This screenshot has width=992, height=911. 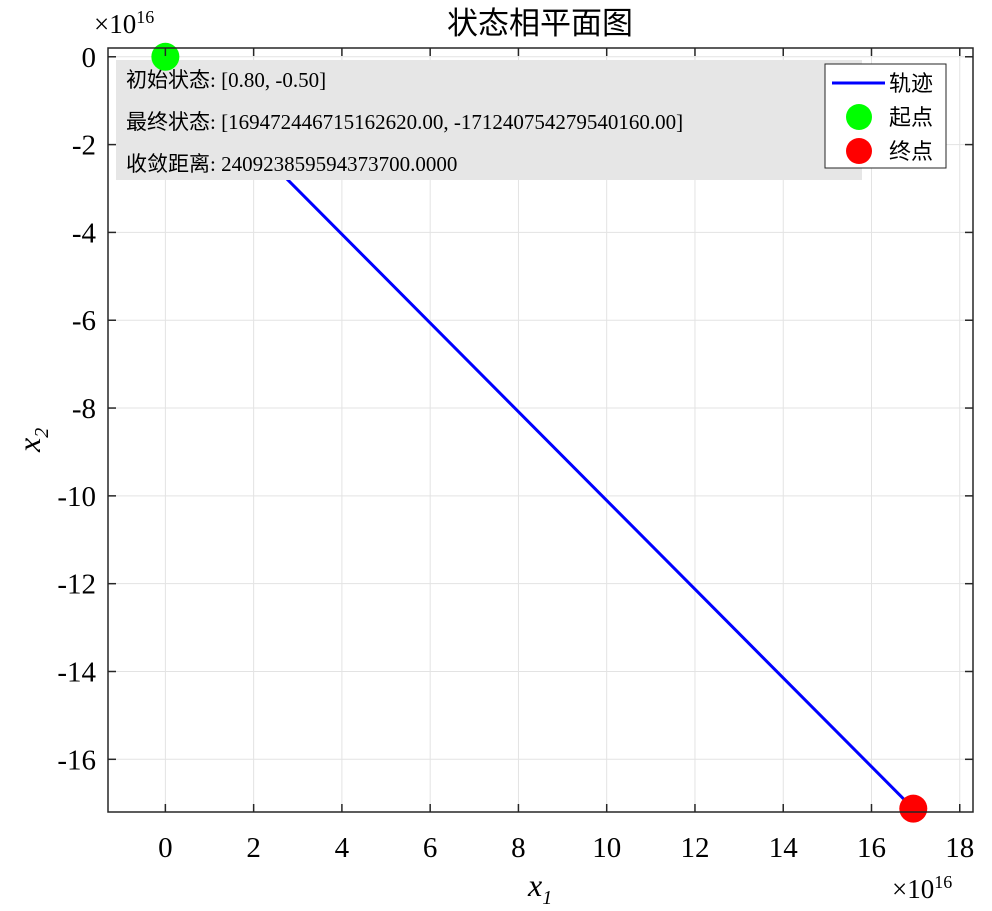 What do you see at coordinates (859, 151) in the screenshot?
I see `legend-marker-end` at bounding box center [859, 151].